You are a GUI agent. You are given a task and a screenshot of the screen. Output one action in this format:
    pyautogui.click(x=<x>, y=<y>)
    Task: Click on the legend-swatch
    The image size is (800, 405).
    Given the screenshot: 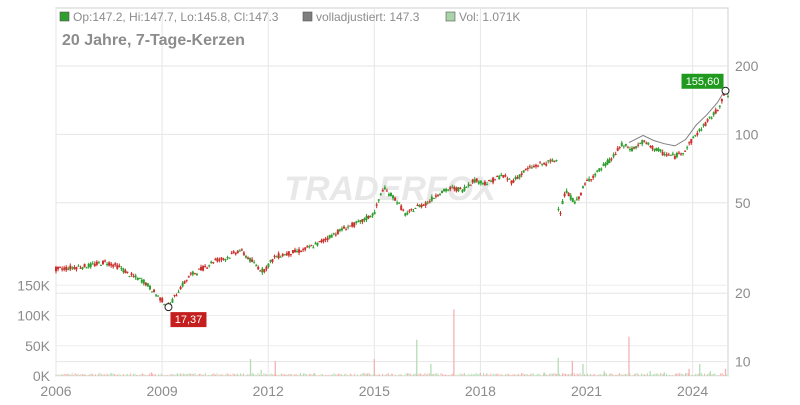 What is the action you would take?
    pyautogui.click(x=450, y=16)
    